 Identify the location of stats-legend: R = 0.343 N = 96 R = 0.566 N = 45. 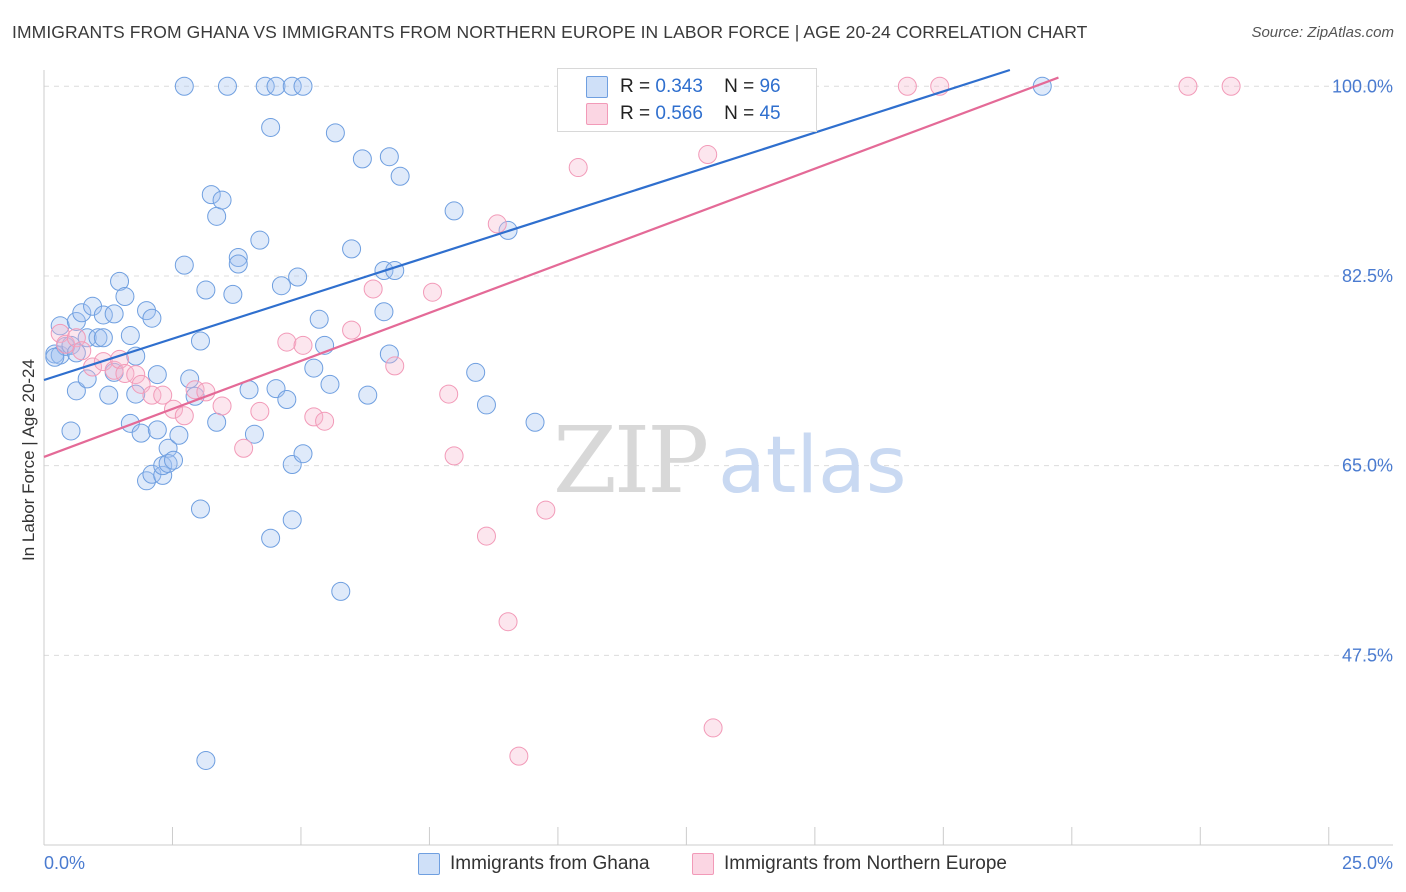
(687, 100).